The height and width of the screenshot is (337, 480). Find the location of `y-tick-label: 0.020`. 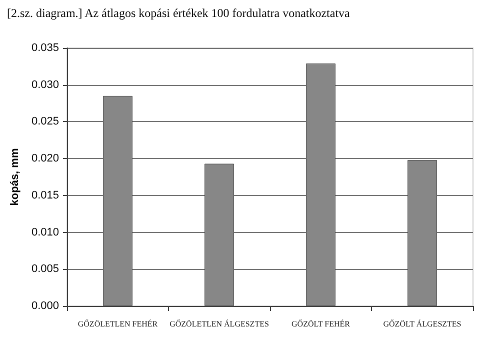

y-tick-label: 0.020 is located at coordinates (45, 158).